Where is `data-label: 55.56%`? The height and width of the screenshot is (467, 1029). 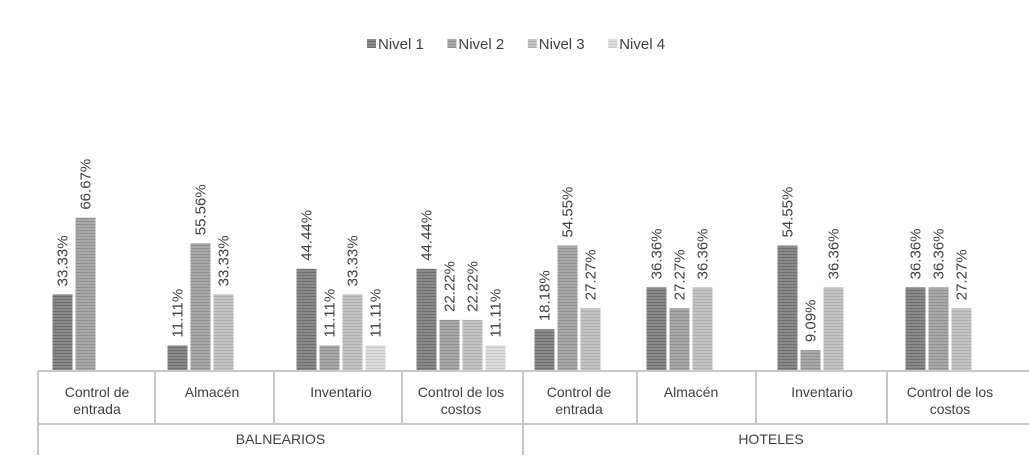
data-label: 55.56% is located at coordinates (201, 209).